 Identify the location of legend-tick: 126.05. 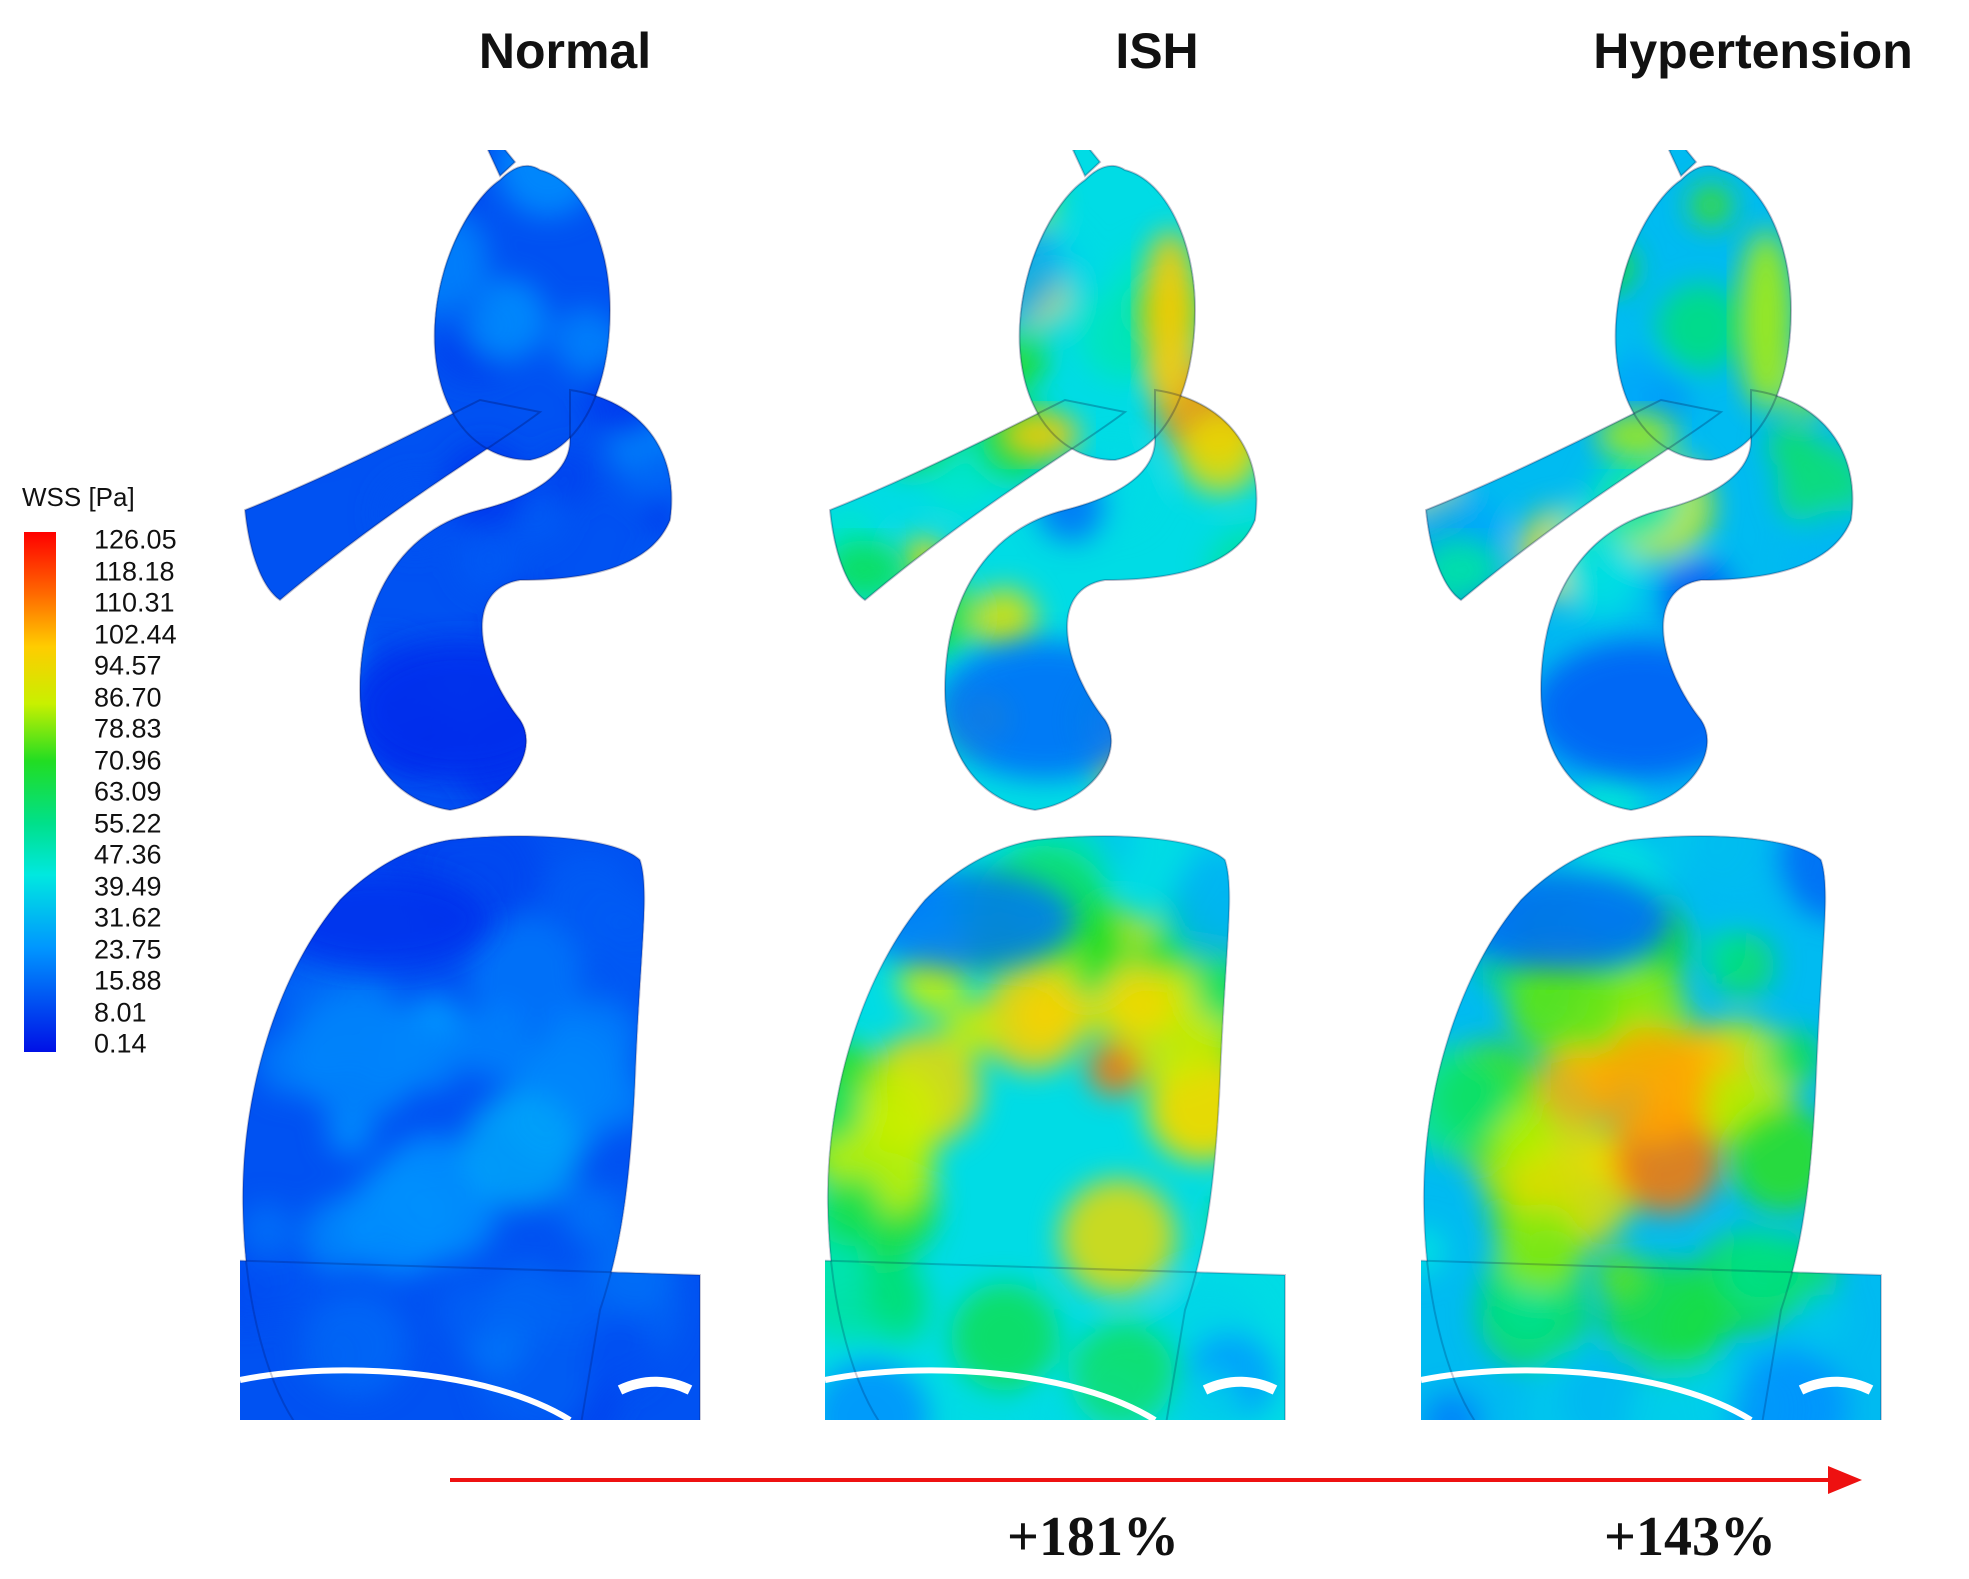
(135, 539).